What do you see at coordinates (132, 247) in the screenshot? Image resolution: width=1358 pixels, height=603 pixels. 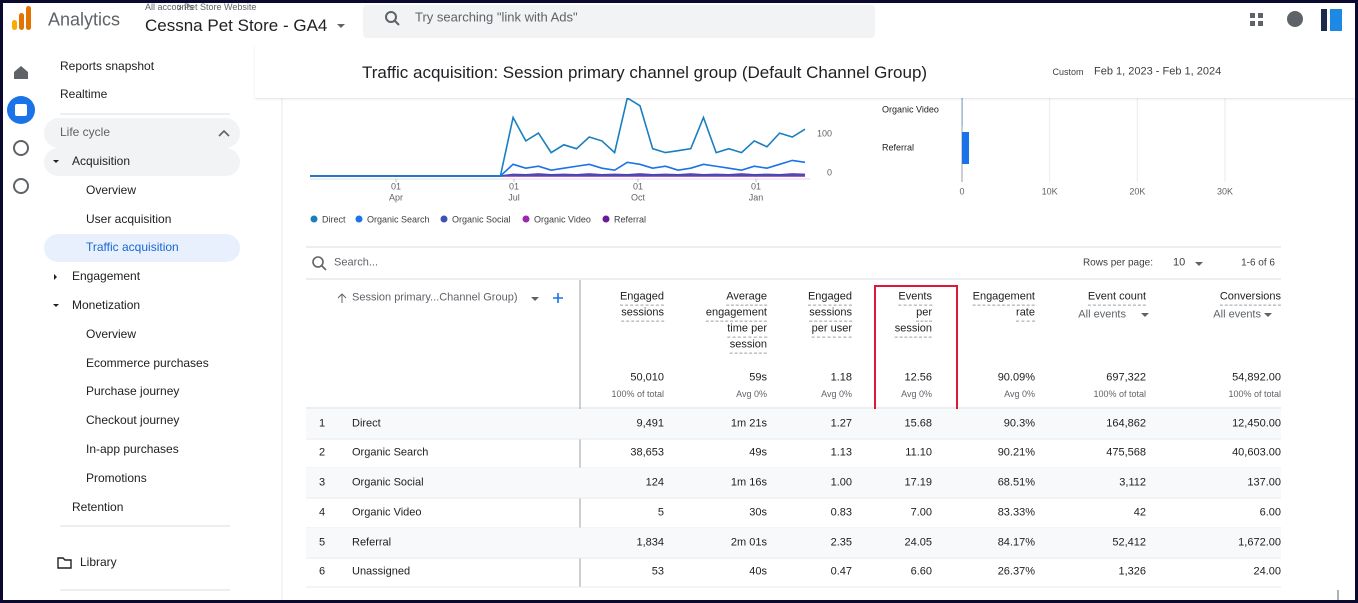 I see `nav-item: Traffic acquisition` at bounding box center [132, 247].